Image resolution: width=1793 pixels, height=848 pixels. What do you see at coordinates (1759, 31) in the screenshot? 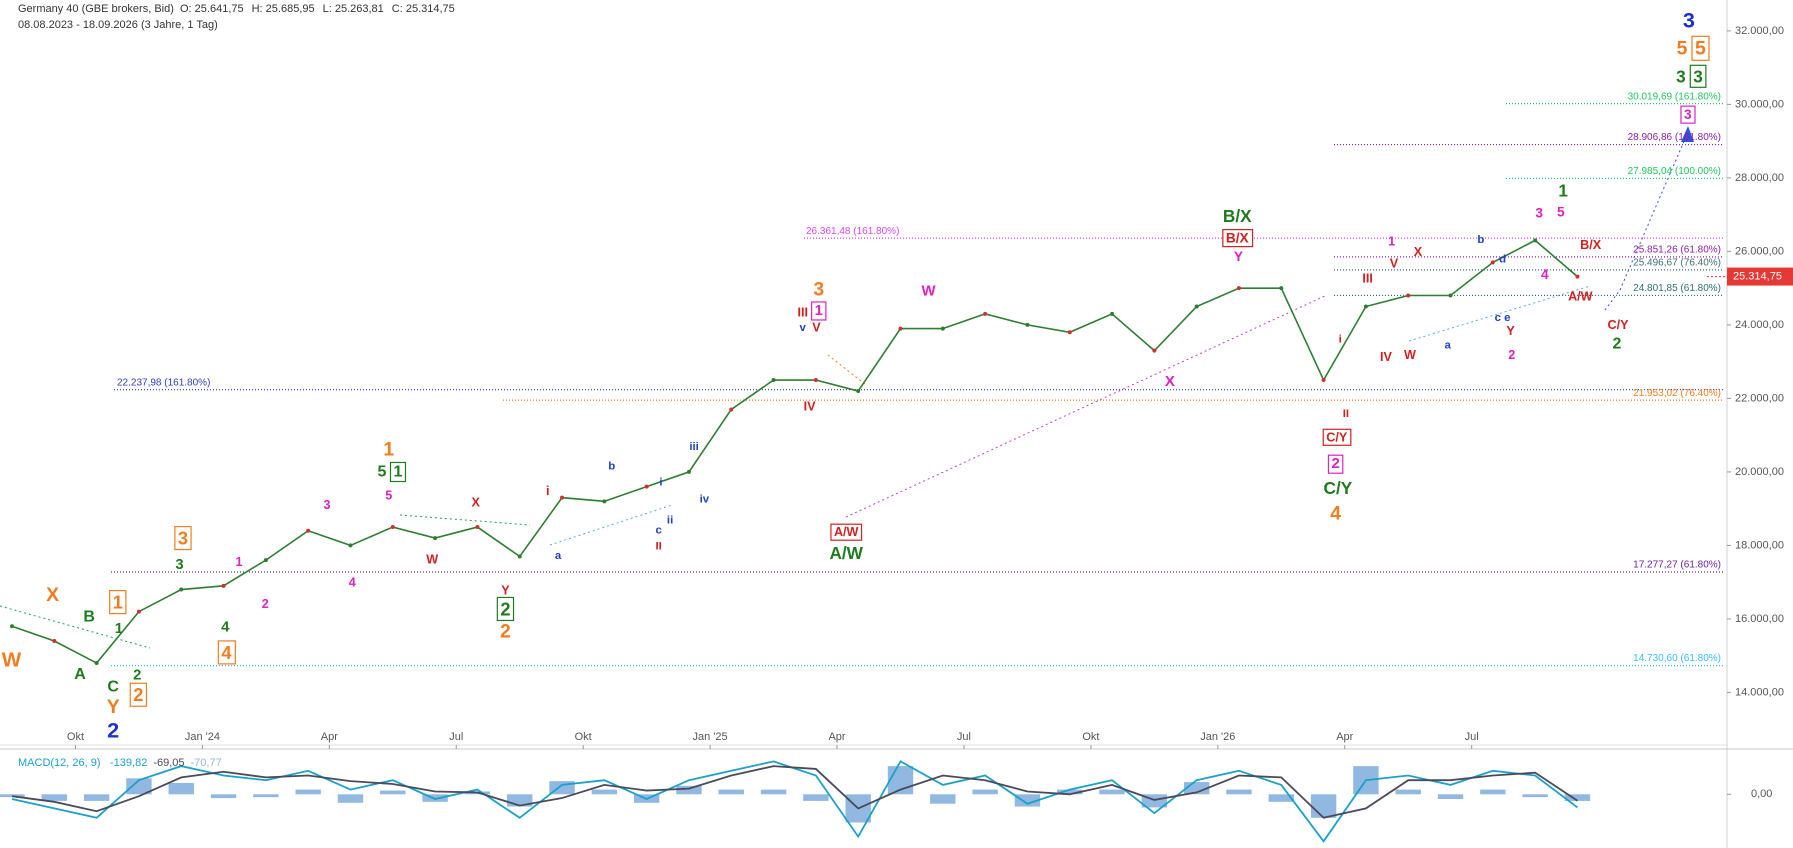
I see `y-tick-label: 32.000,00` at bounding box center [1759, 31].